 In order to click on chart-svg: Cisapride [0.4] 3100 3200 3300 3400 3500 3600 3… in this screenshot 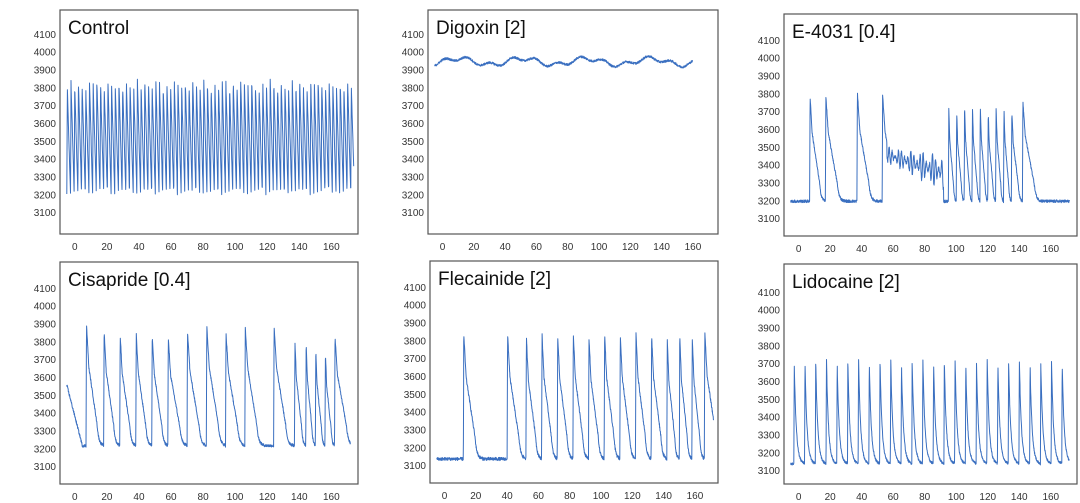, I will do `click(196, 382)`.